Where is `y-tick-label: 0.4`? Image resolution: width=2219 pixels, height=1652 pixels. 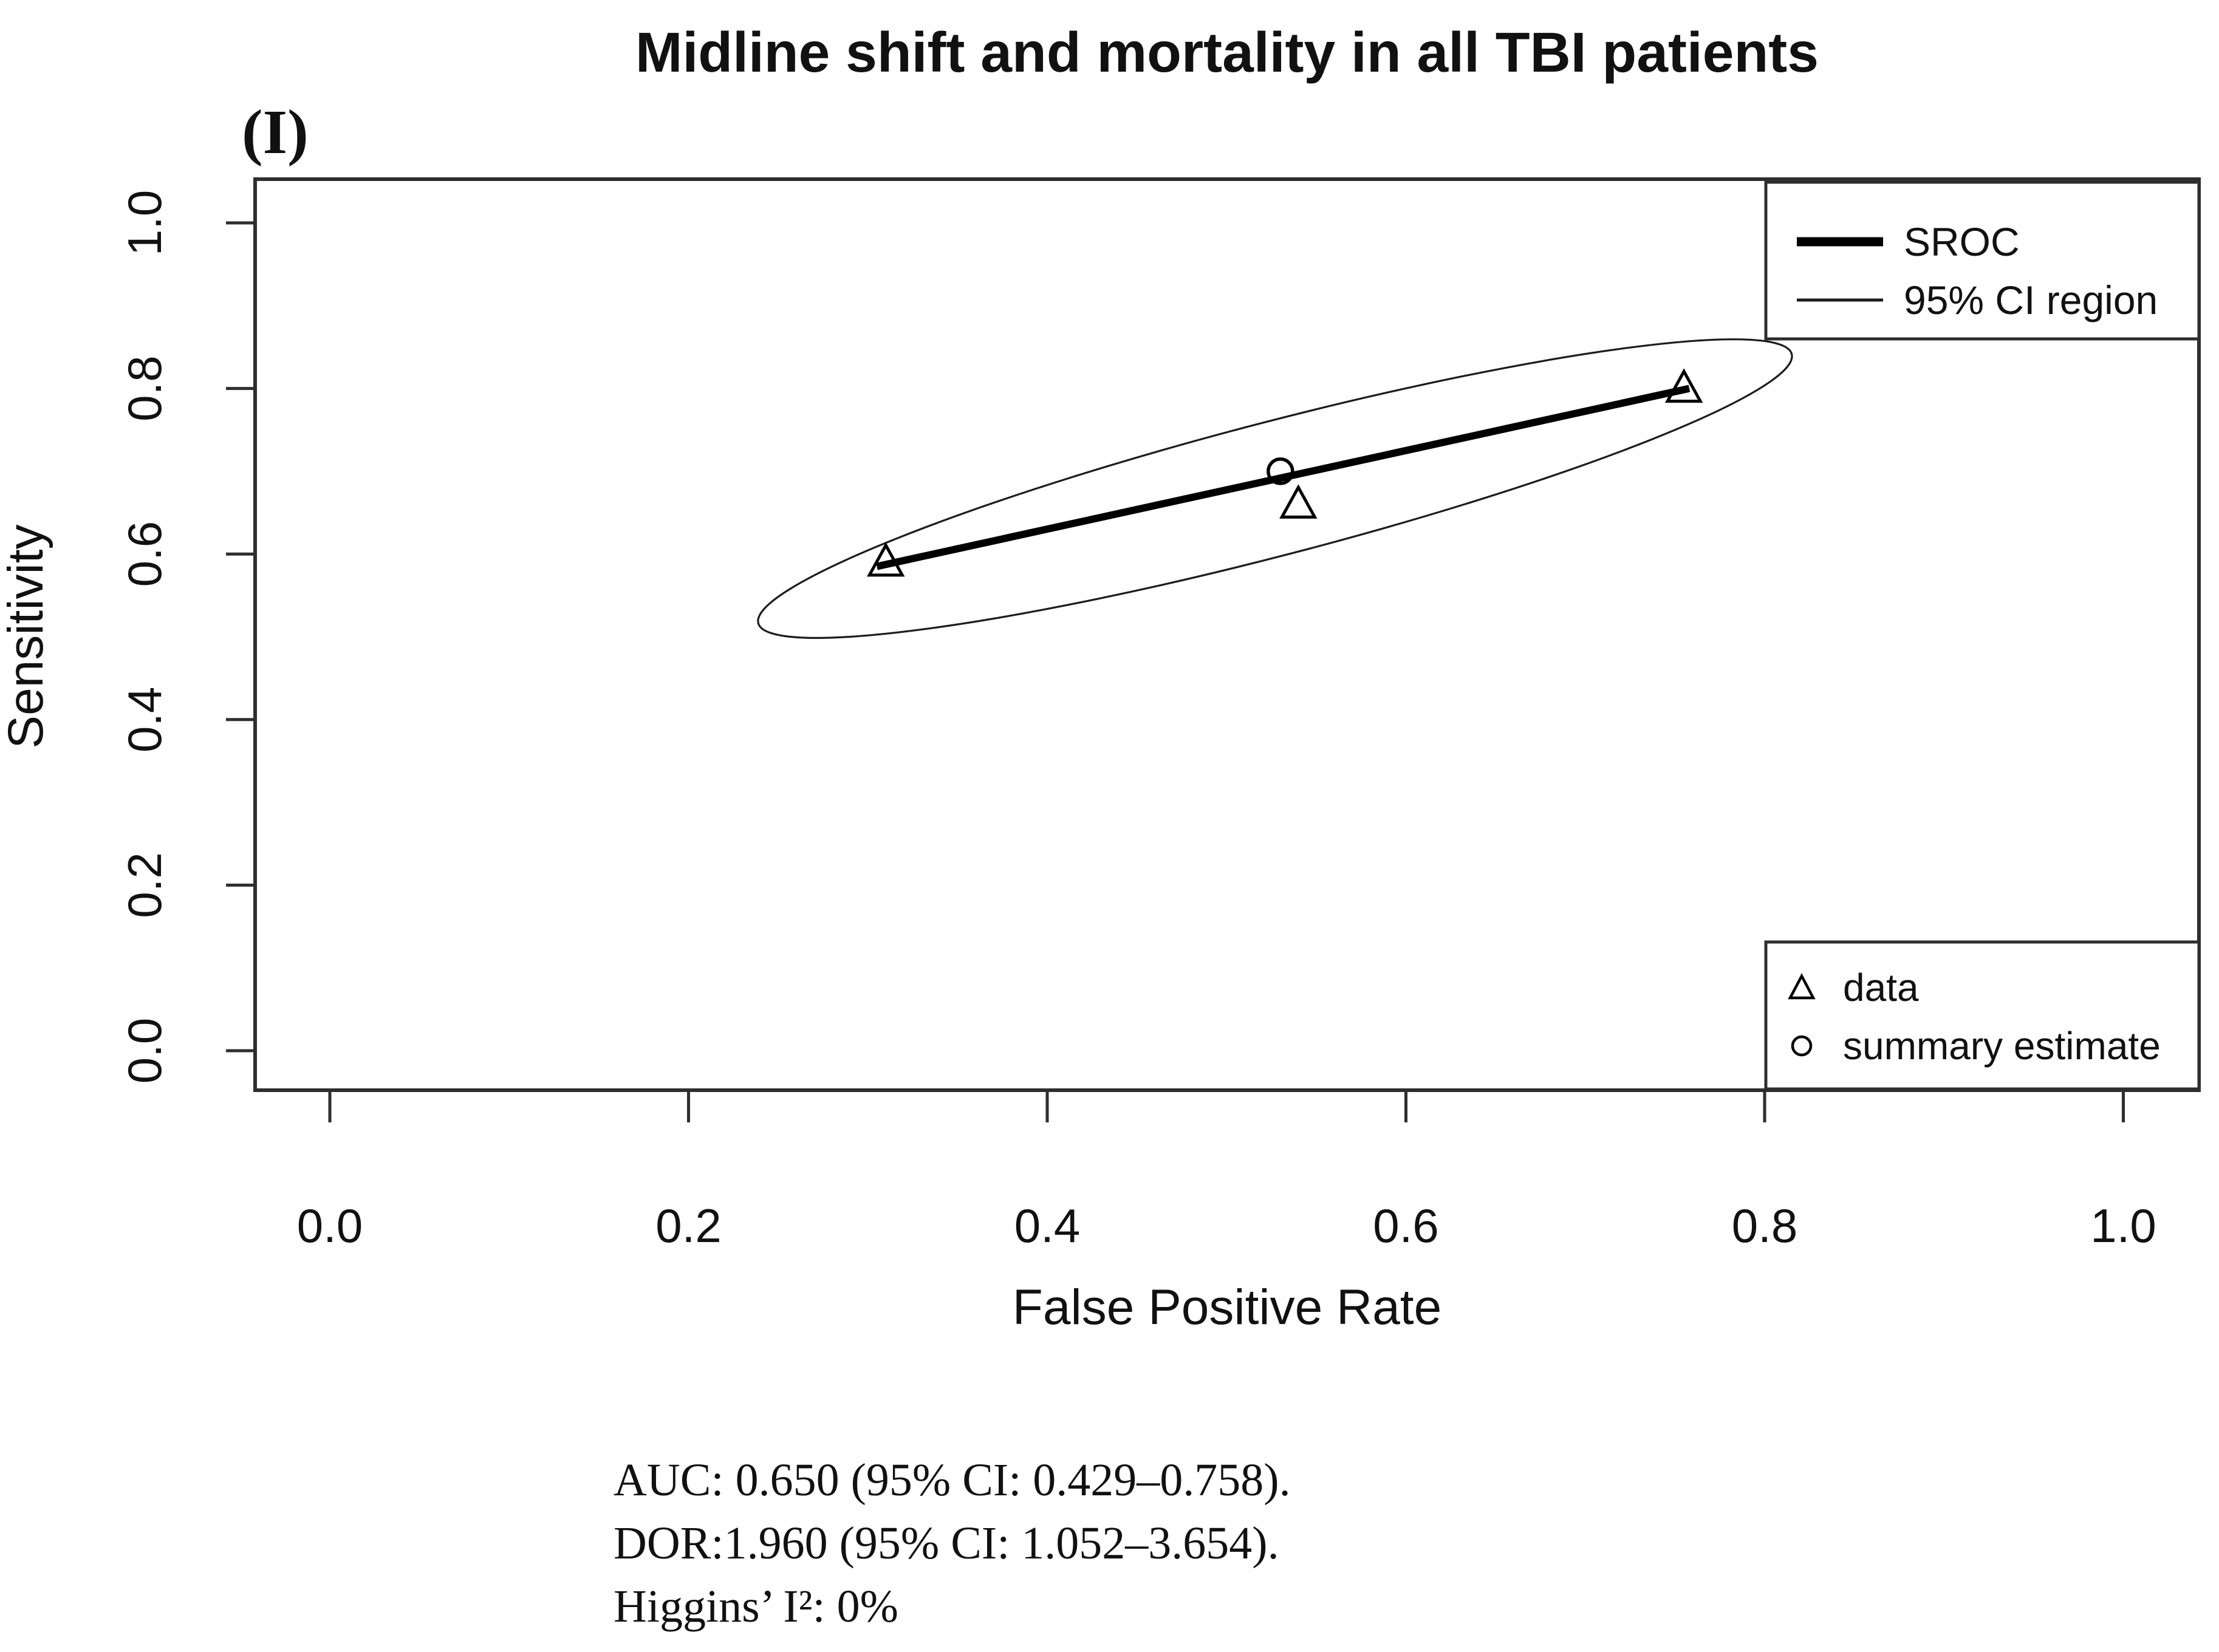 y-tick-label: 0.4 is located at coordinates (144, 720).